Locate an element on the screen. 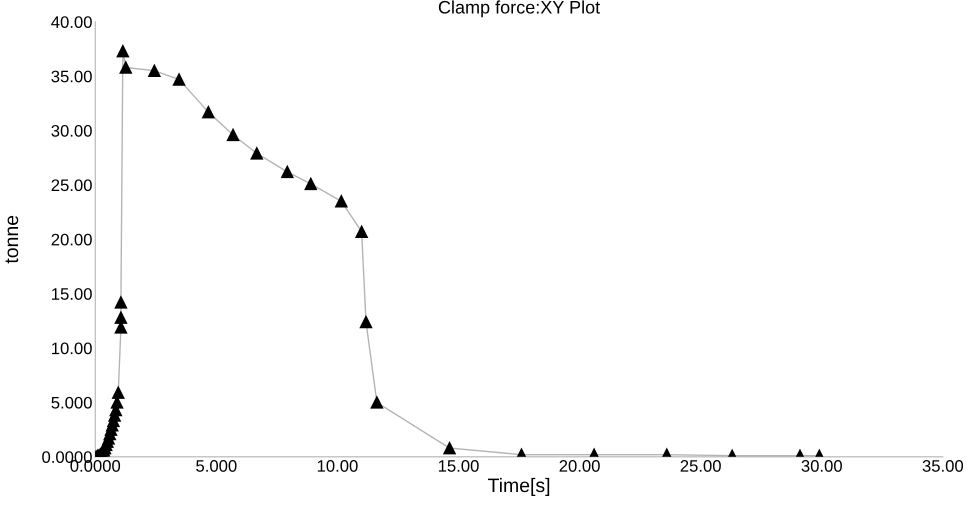  x-tick-label: 30.00 is located at coordinates (822, 466).